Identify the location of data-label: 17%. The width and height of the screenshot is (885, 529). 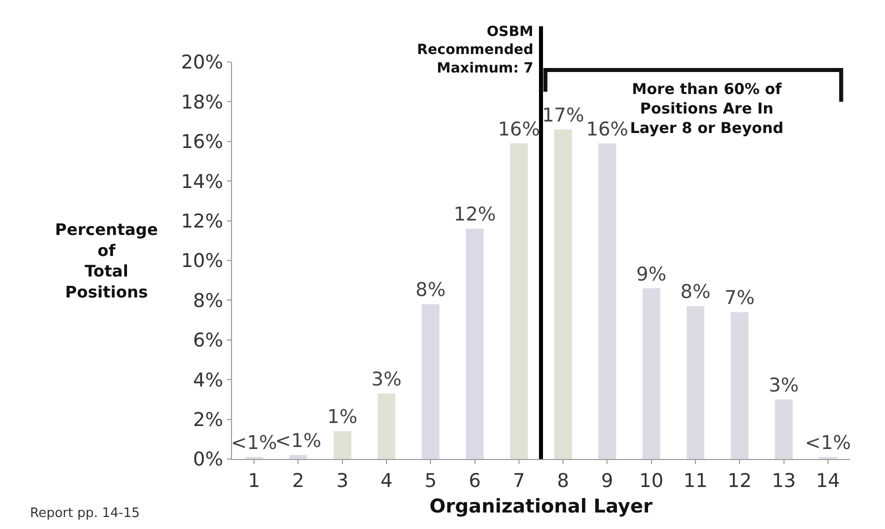
(563, 115).